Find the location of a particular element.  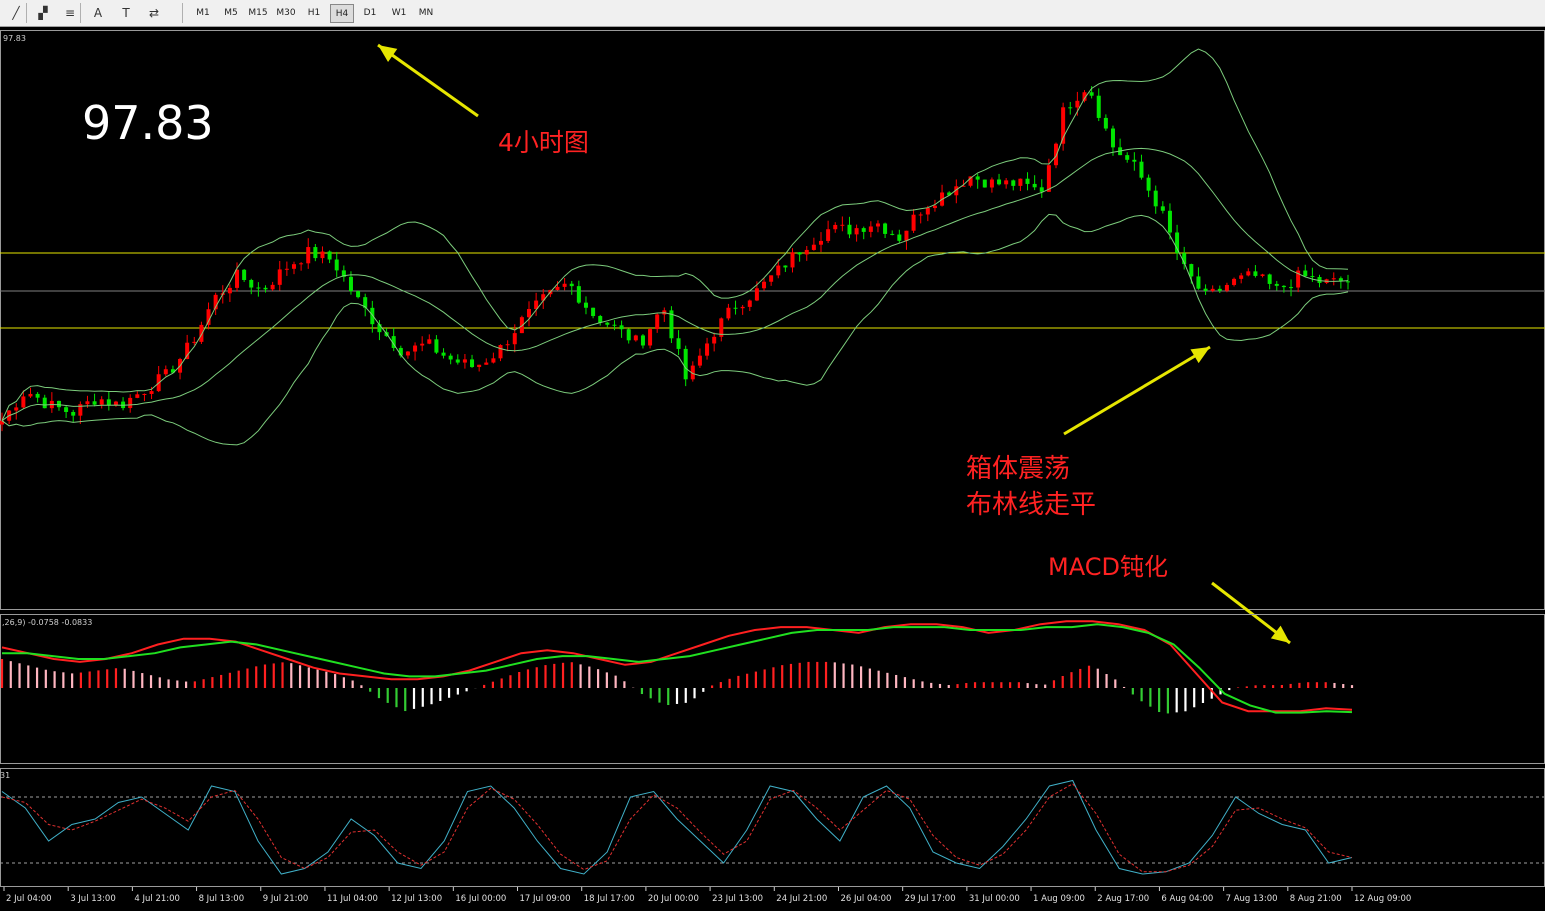

annotation-4h-chart: 4小时图 is located at coordinates (543, 142).